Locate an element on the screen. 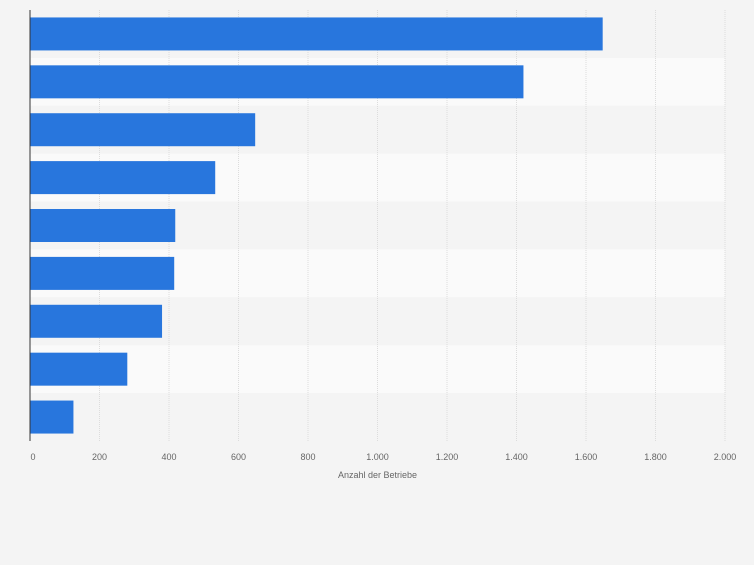 This screenshot has height=565, width=754. x-tick-label: 1.800 is located at coordinates (655, 457).